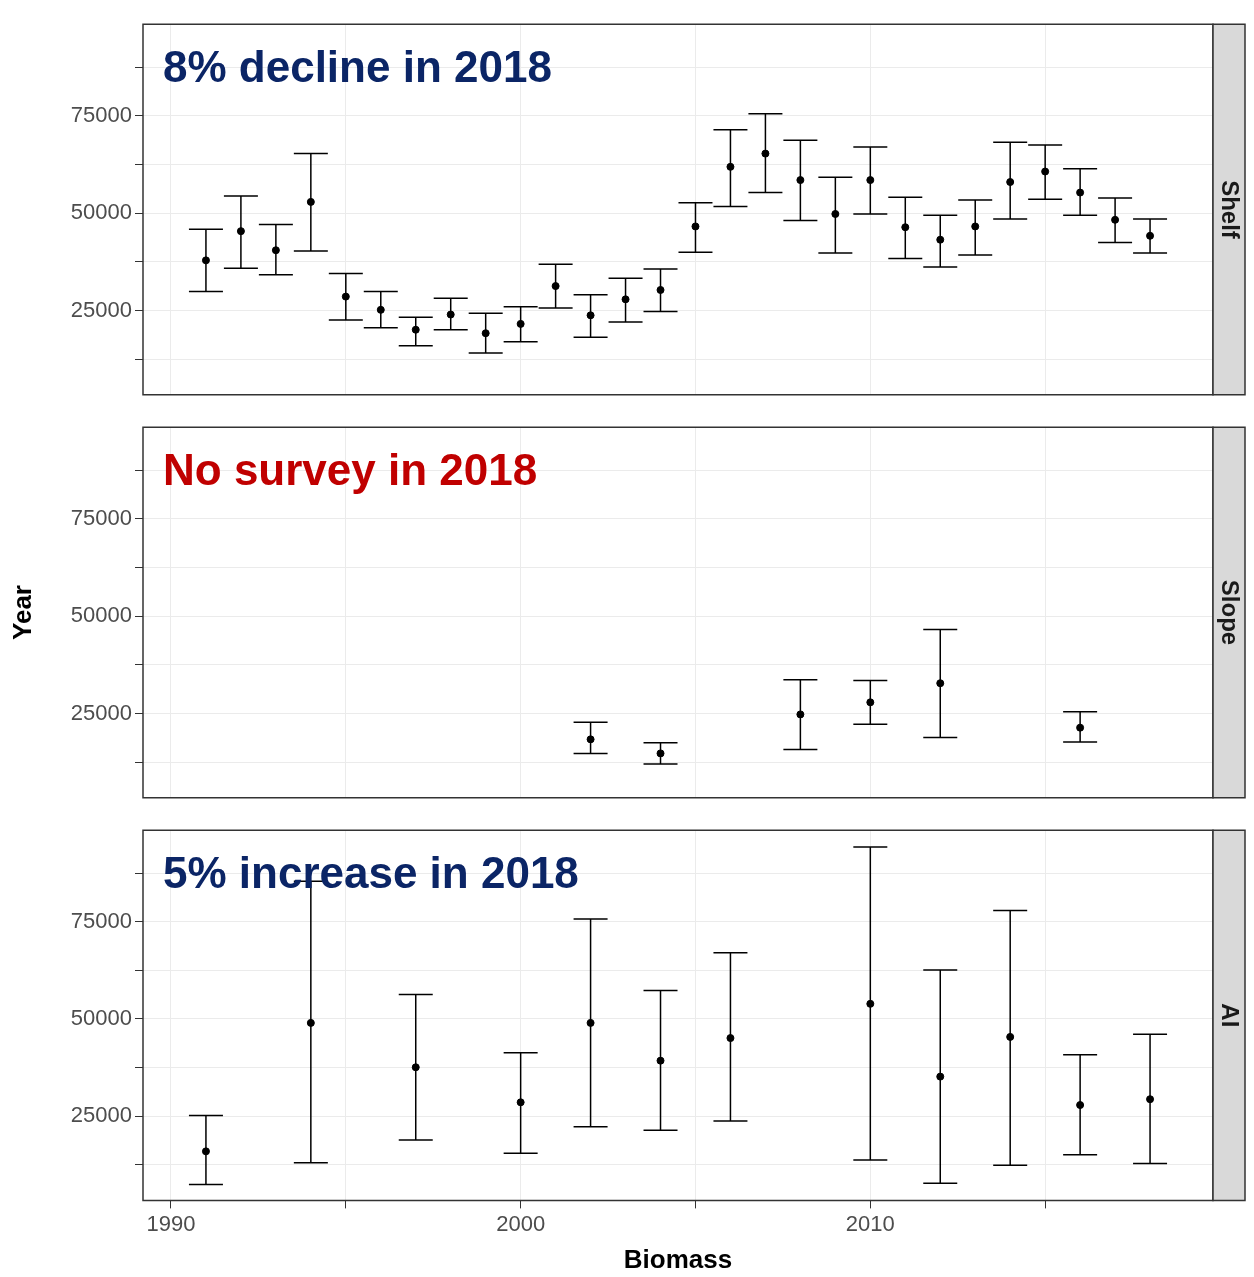 This screenshot has height=1277, width=1254. I want to click on chart-title: 5% increase in 2018, so click(371, 873).